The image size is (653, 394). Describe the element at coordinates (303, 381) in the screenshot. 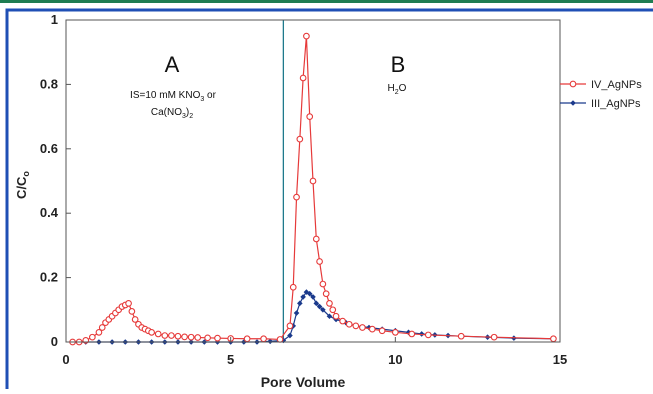

I see `x-axis-label: Pore Volume` at that location.